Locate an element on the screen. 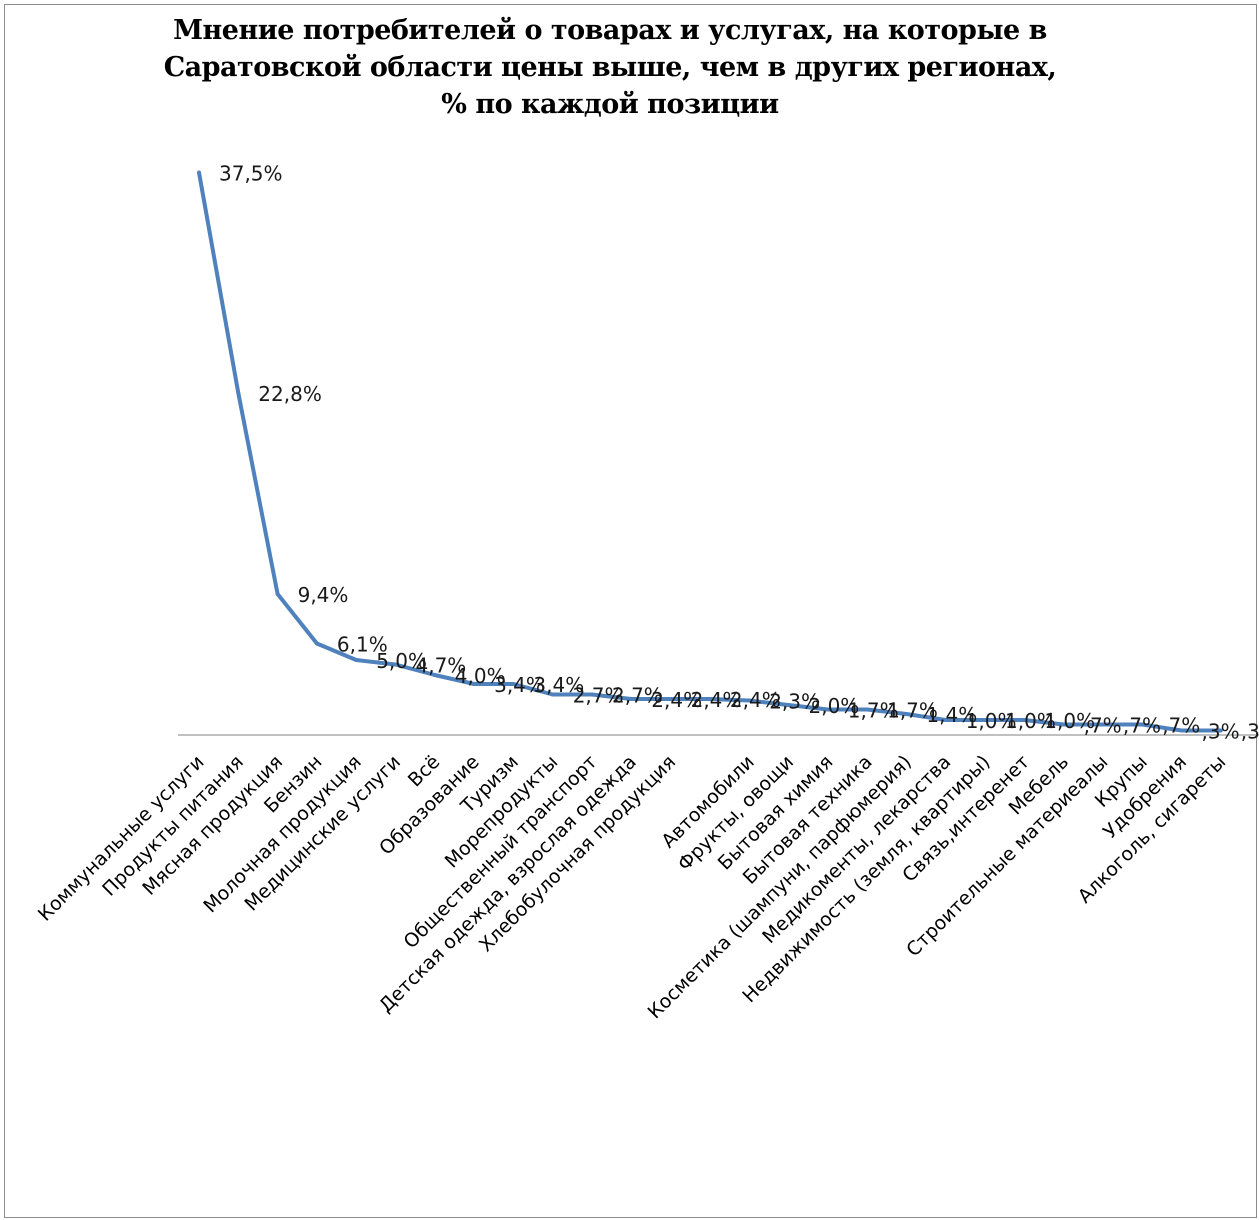 The width and height of the screenshot is (1259, 1220). category-label: Коммунальные услуги is located at coordinates (121, 838).